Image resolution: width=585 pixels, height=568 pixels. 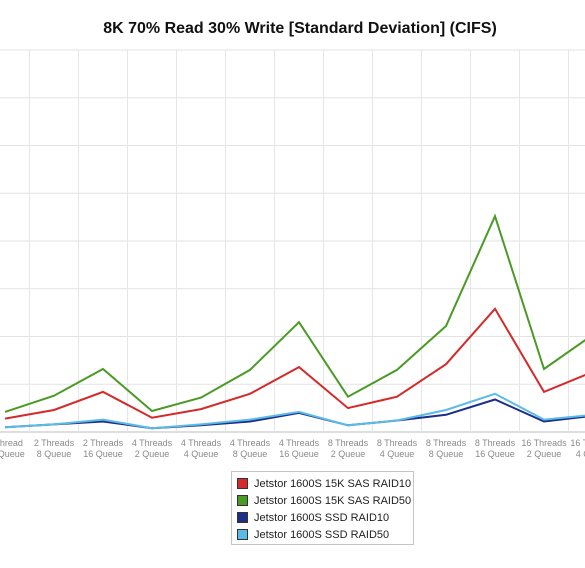 I want to click on x-tick-label: 4 Threads 16 Queue, so click(x=299, y=448).